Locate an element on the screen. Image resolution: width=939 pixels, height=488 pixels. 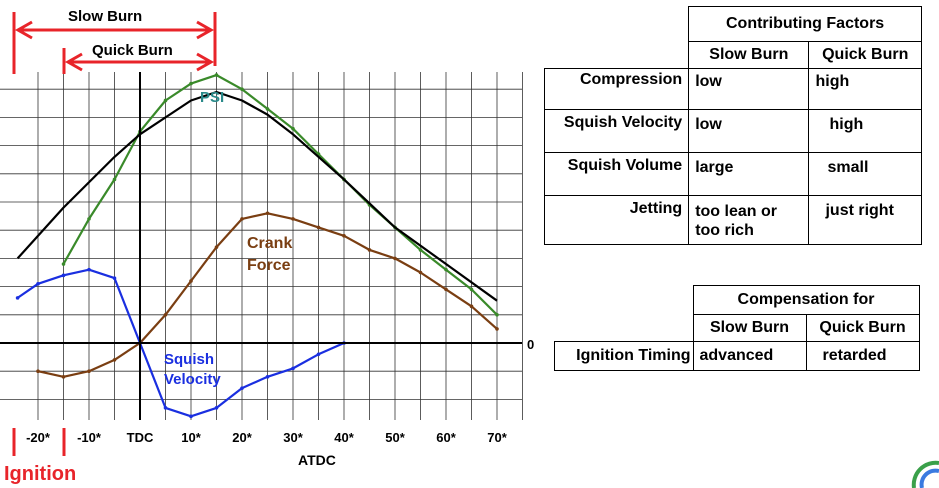
x-tick-label: 40* is located at coordinates (344, 437).